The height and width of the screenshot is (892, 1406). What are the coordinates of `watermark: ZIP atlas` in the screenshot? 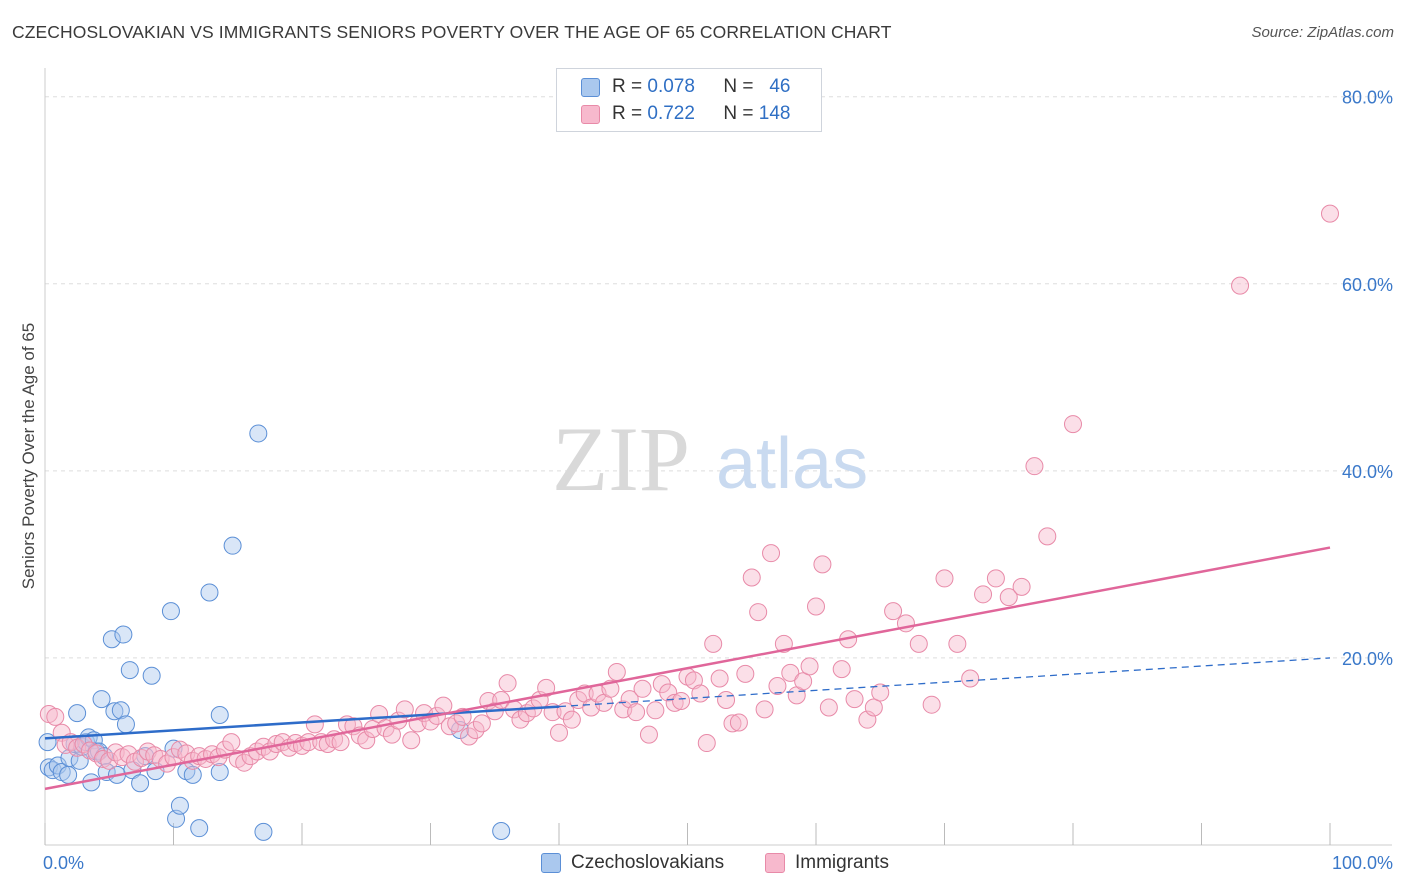 It's located at (710, 459).